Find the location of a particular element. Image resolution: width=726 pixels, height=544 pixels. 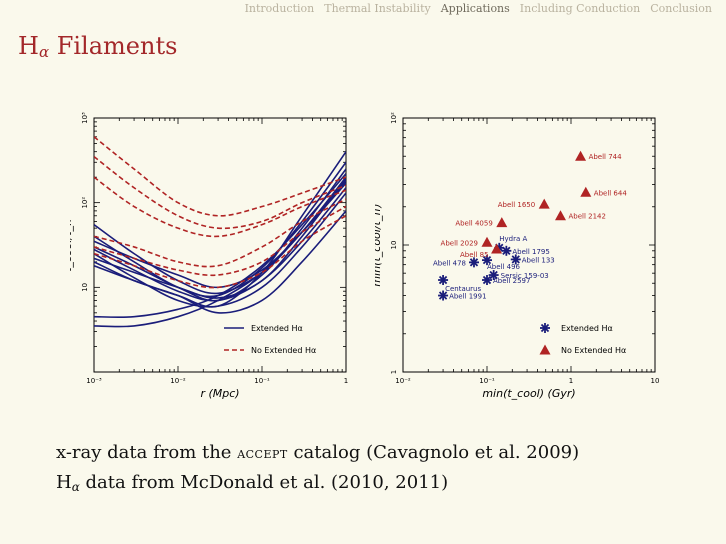

title-main: H is located at coordinates (28, 46).